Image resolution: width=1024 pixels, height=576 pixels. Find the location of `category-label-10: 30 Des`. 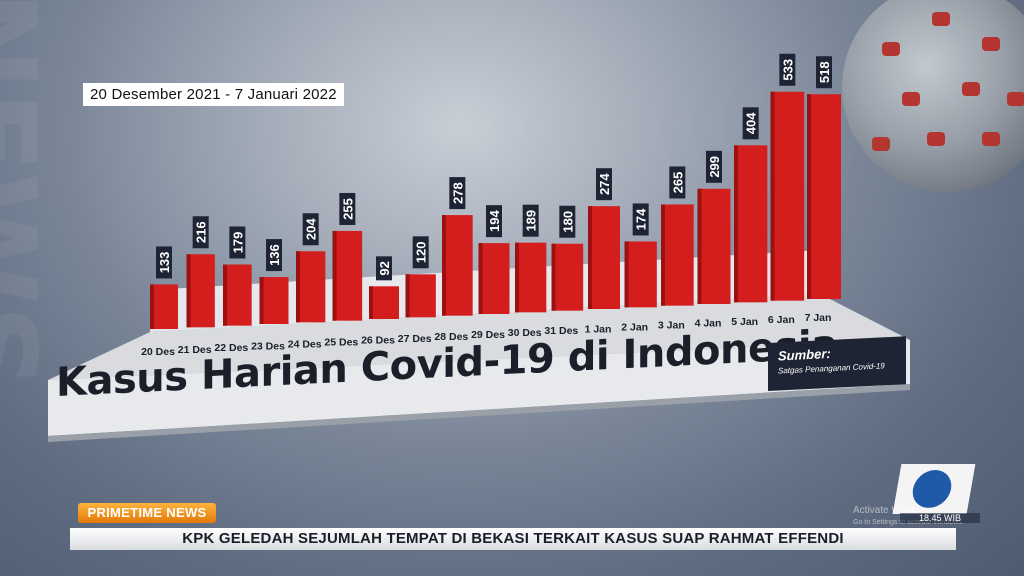

category-label-10: 30 Des is located at coordinates (525, 333).